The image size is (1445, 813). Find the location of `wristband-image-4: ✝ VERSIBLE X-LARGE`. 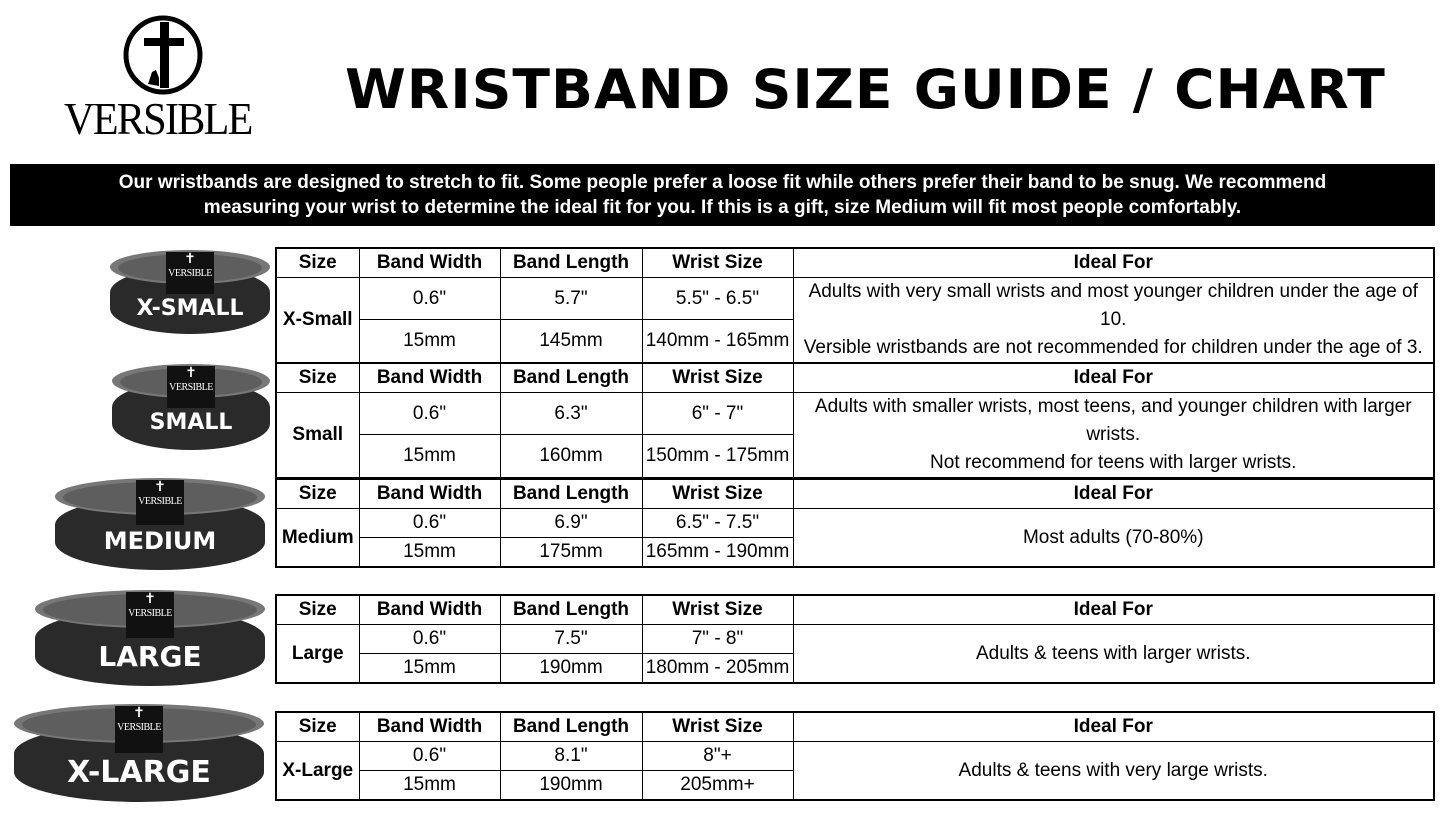

wristband-image-4: ✝ VERSIBLE X-LARGE is located at coordinates (139, 753).